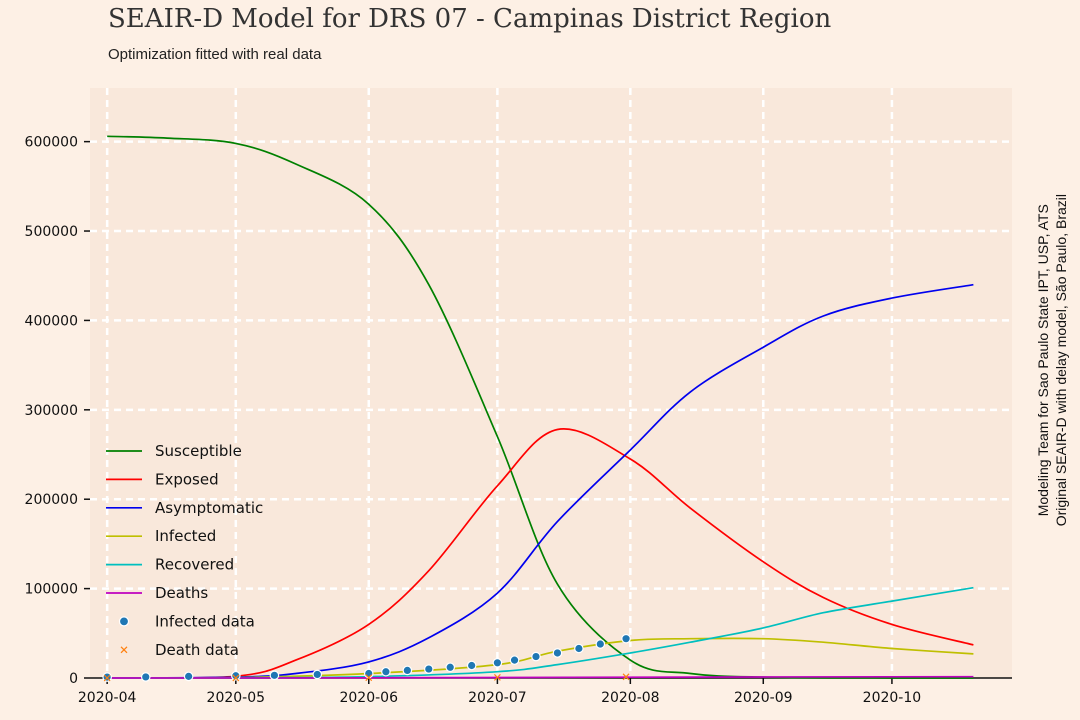 This screenshot has height=720, width=1080. Describe the element at coordinates (540, 677) in the screenshot. I see `series-line-deaths` at that location.